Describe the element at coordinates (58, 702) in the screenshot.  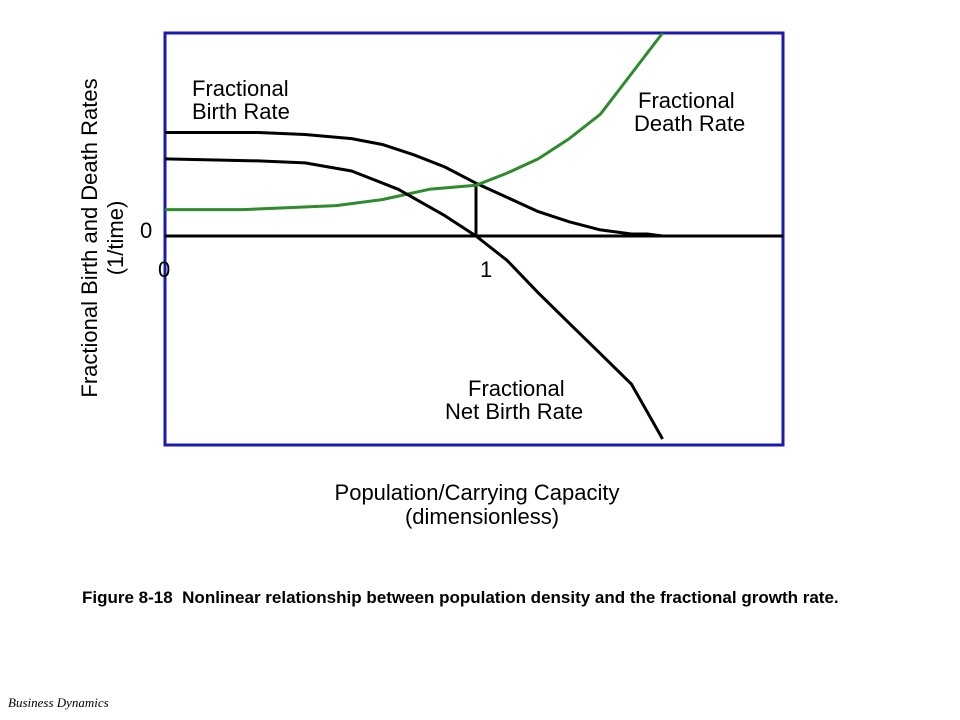
I see `footer-book-title: Business Dynamics` at that location.